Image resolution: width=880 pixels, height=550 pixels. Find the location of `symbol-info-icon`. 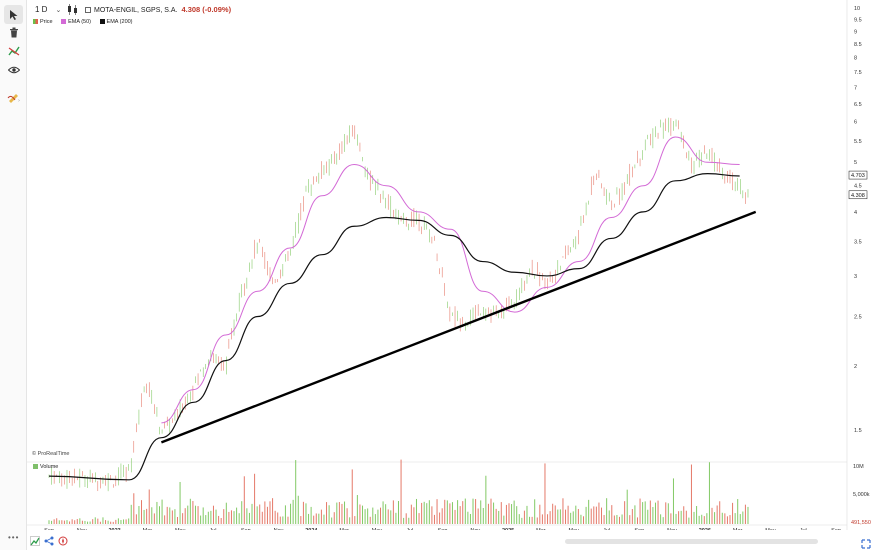

symbol-info-icon is located at coordinates (88, 10).